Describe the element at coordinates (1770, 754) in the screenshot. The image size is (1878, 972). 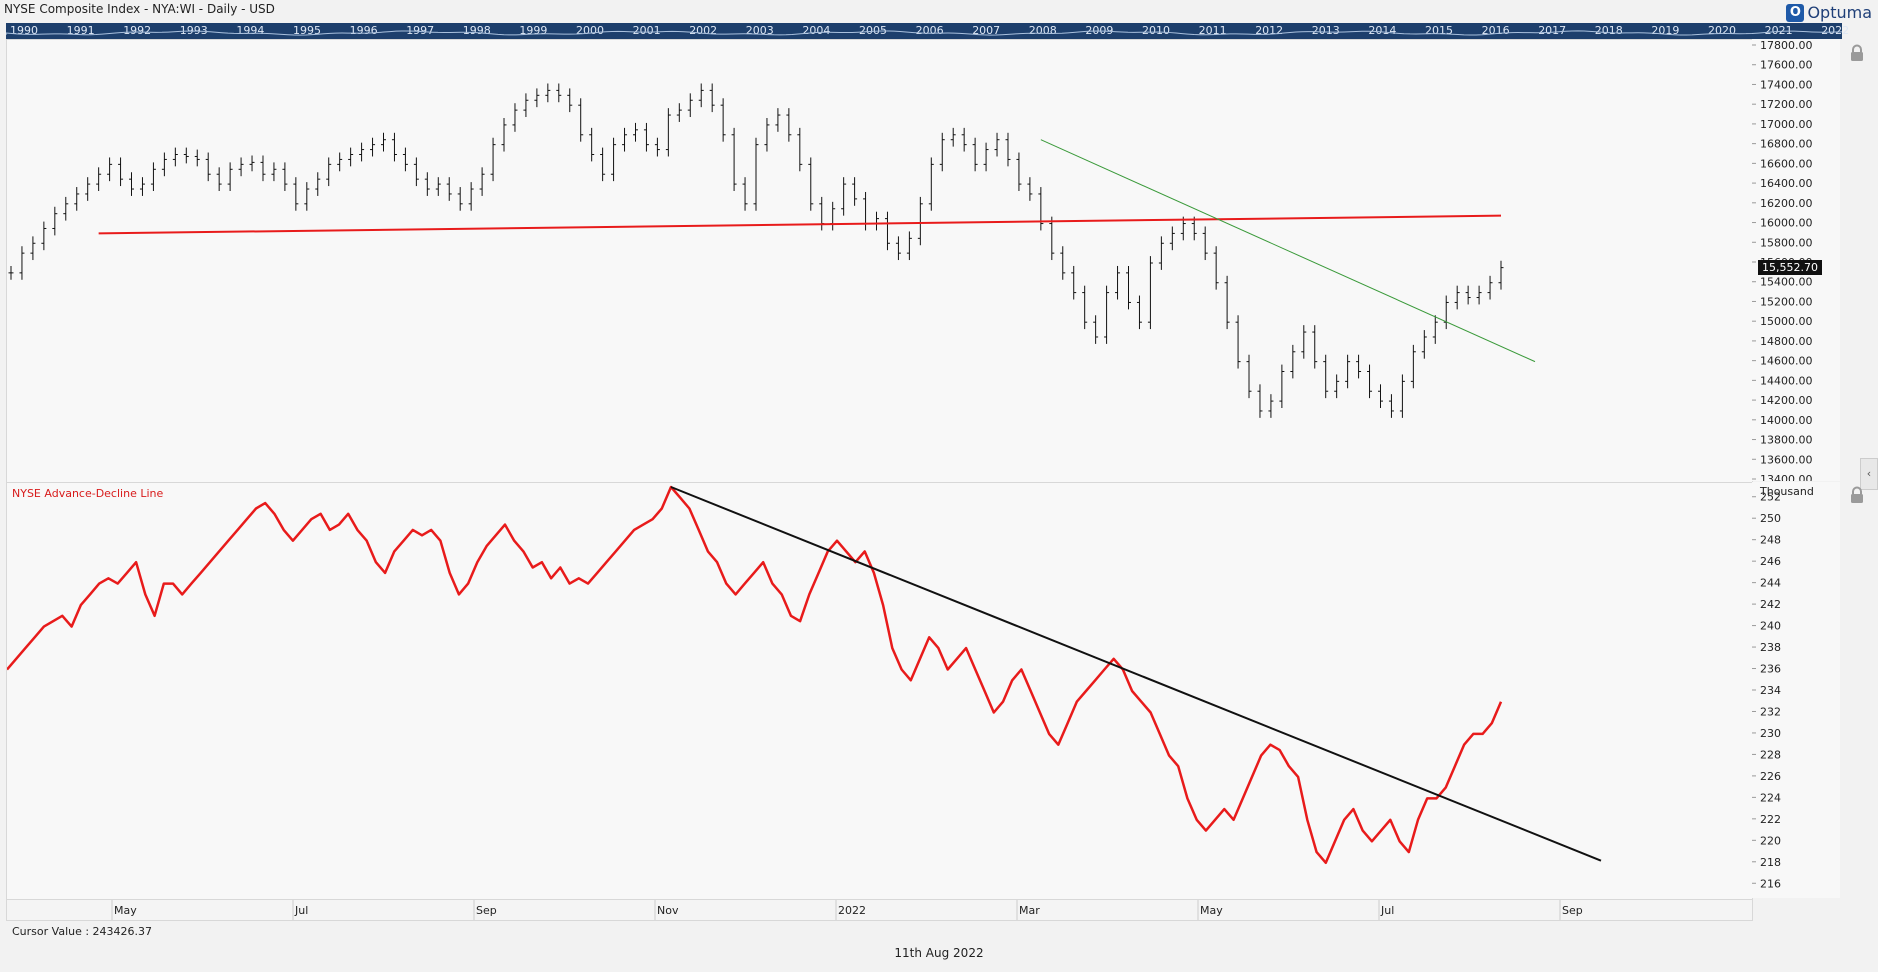
I see `ad-axis-tick: 228` at that location.